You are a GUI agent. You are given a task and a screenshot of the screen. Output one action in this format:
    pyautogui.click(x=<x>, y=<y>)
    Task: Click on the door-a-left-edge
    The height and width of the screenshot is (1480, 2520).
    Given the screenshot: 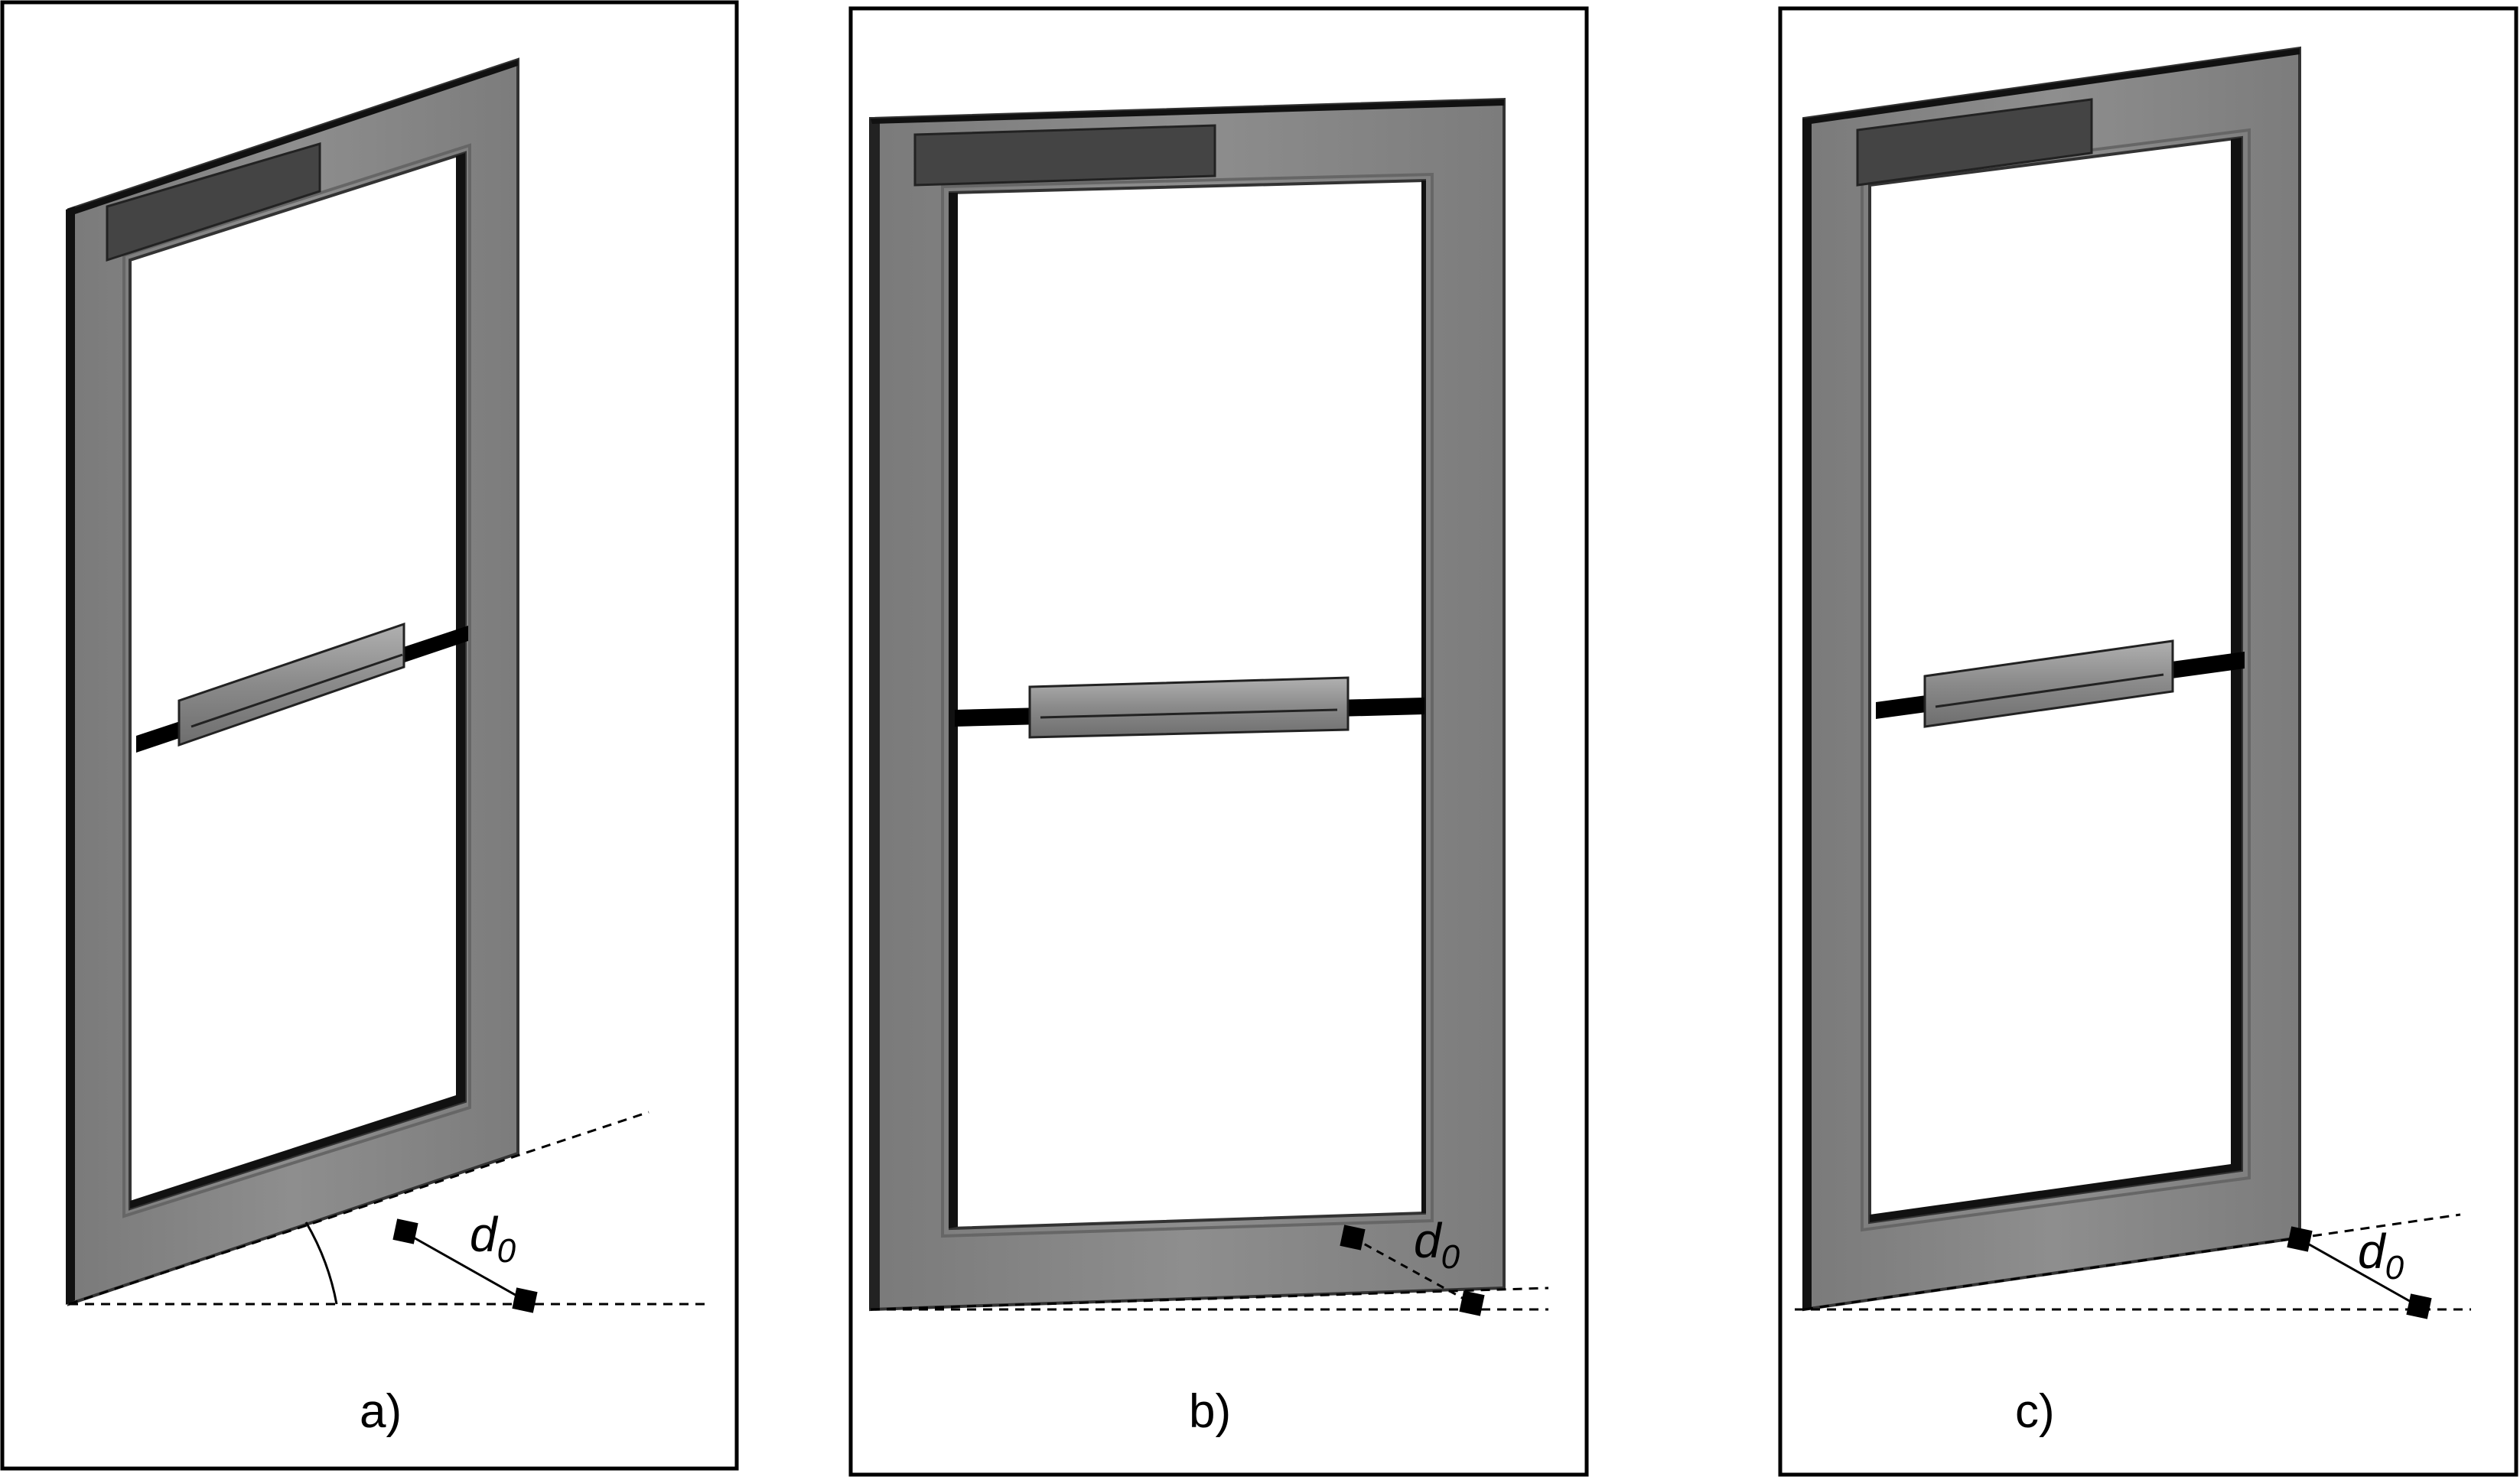 What is the action you would take?
    pyautogui.click(x=70, y=756)
    